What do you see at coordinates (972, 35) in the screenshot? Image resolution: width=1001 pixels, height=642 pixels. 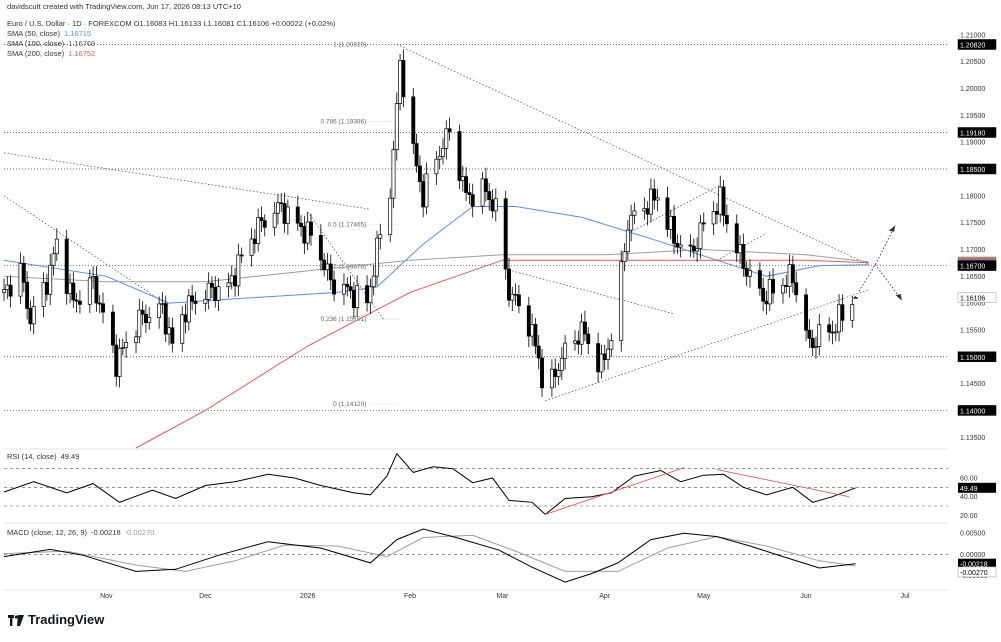 I see `y-tick-label: 1.21000` at bounding box center [972, 35].